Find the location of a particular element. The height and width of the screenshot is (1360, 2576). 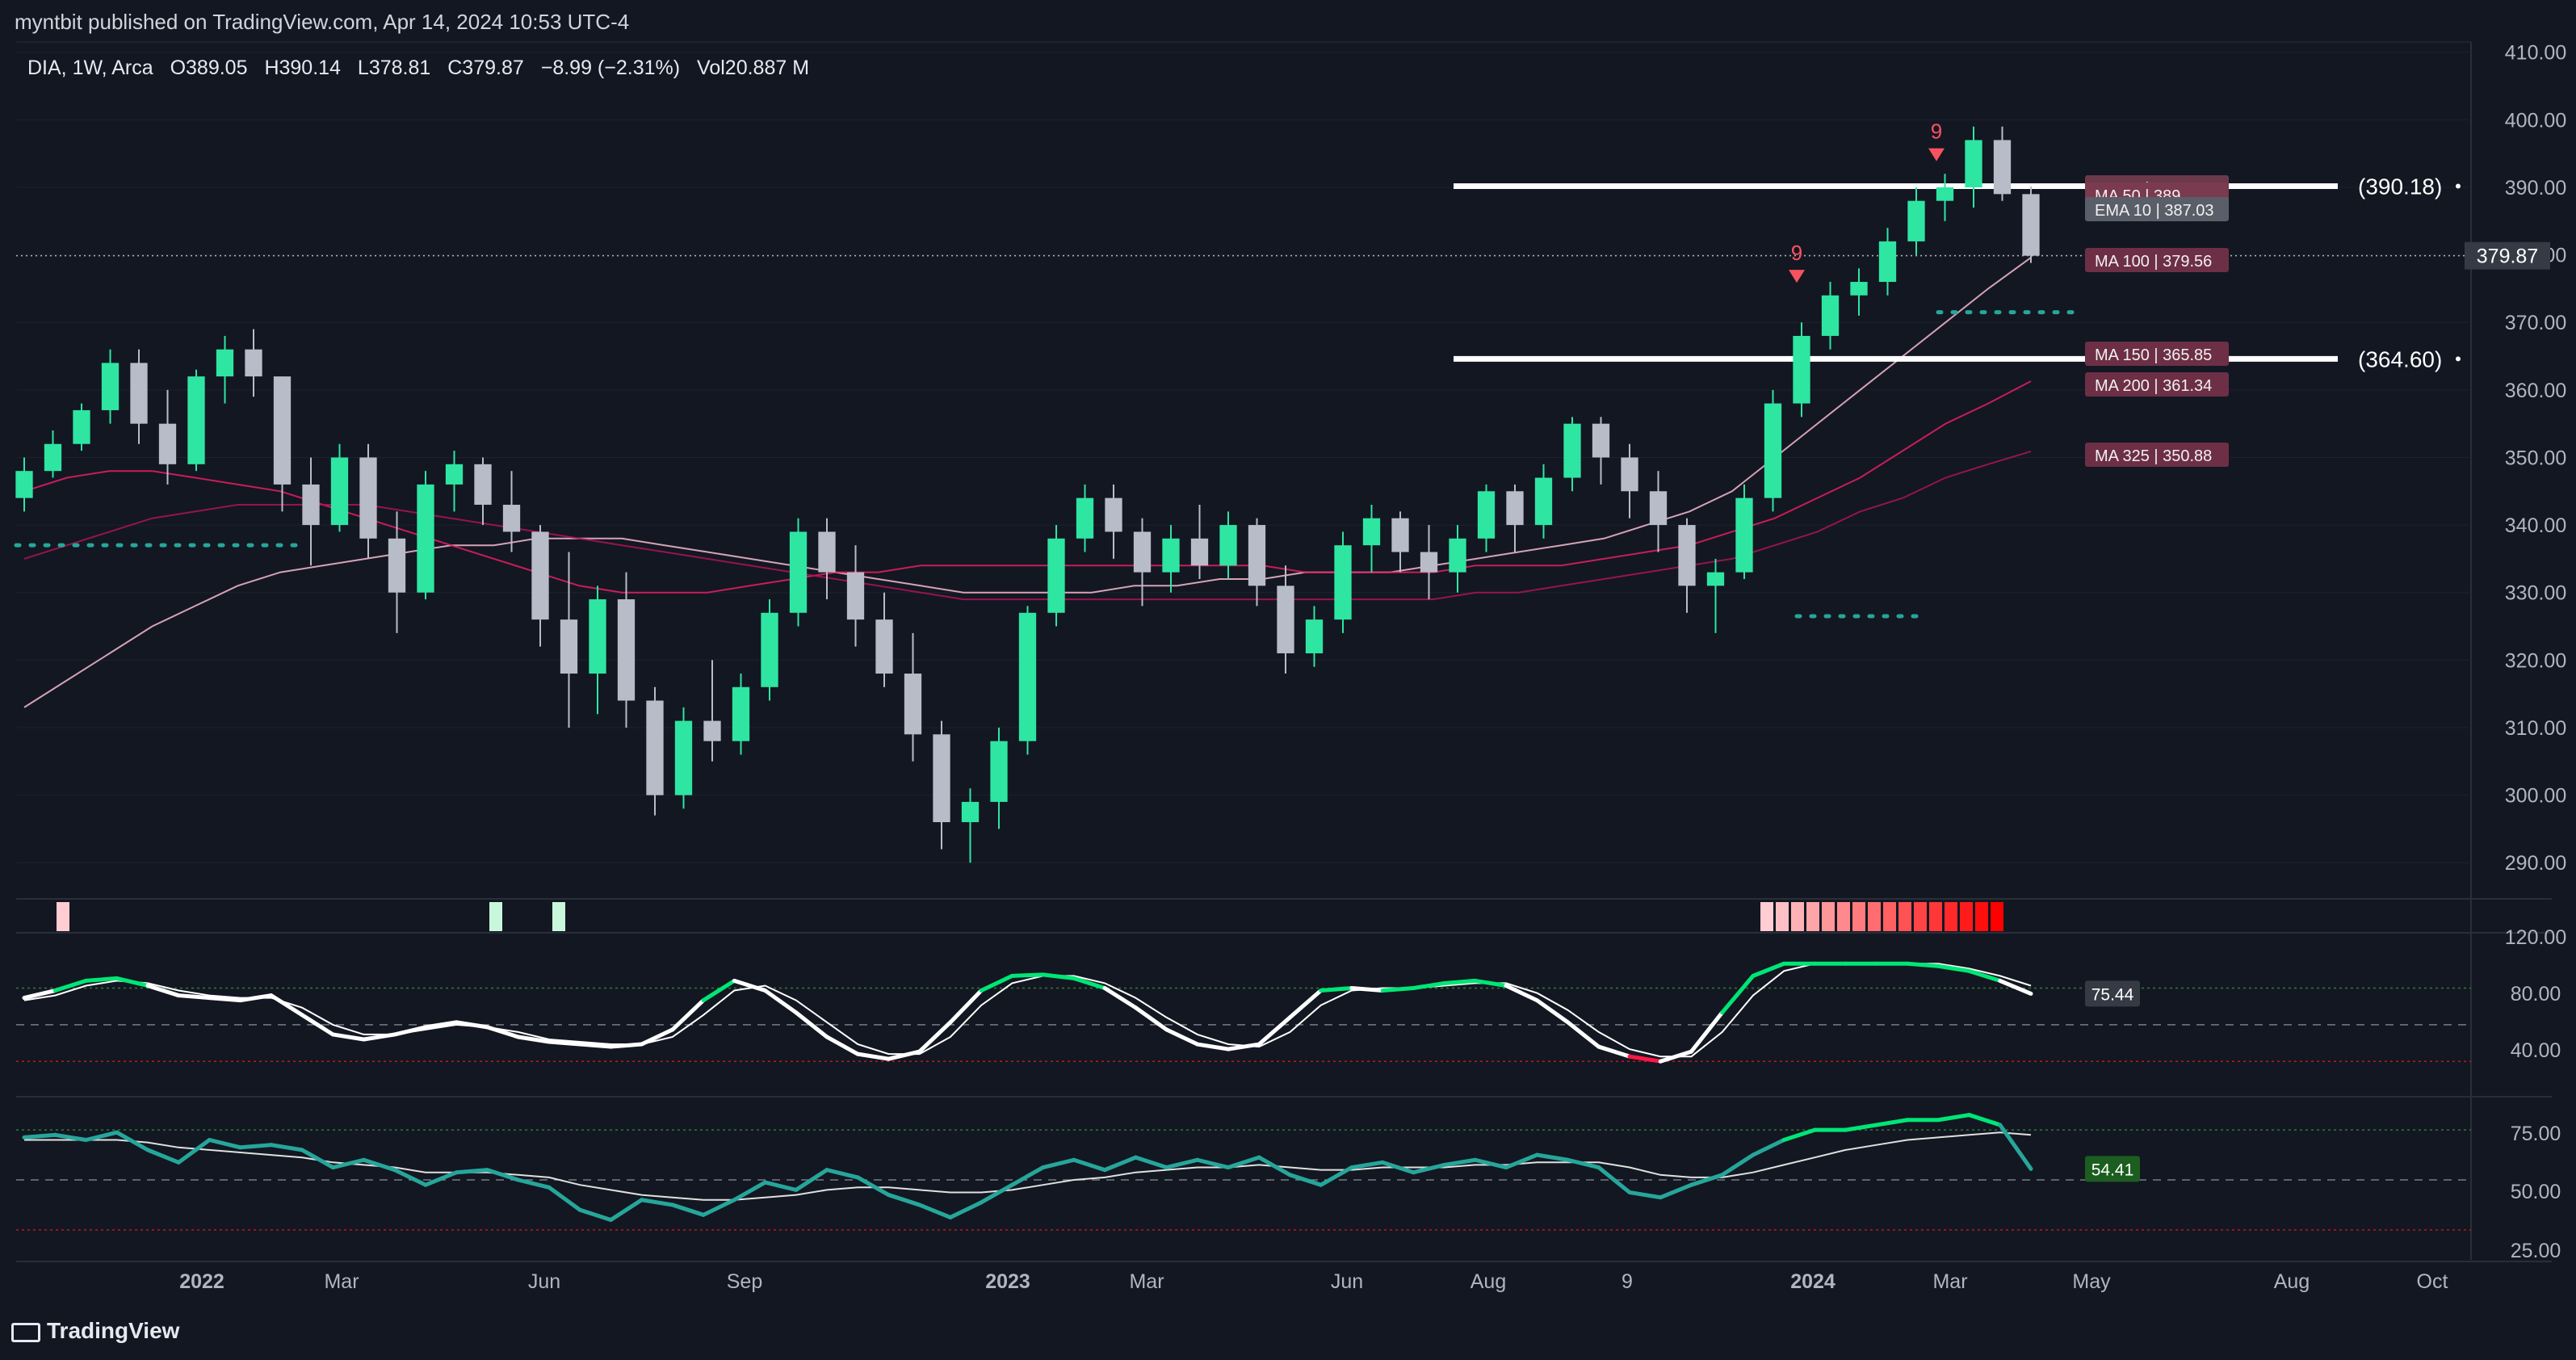

tradingview-icon is located at coordinates (25, 1332).